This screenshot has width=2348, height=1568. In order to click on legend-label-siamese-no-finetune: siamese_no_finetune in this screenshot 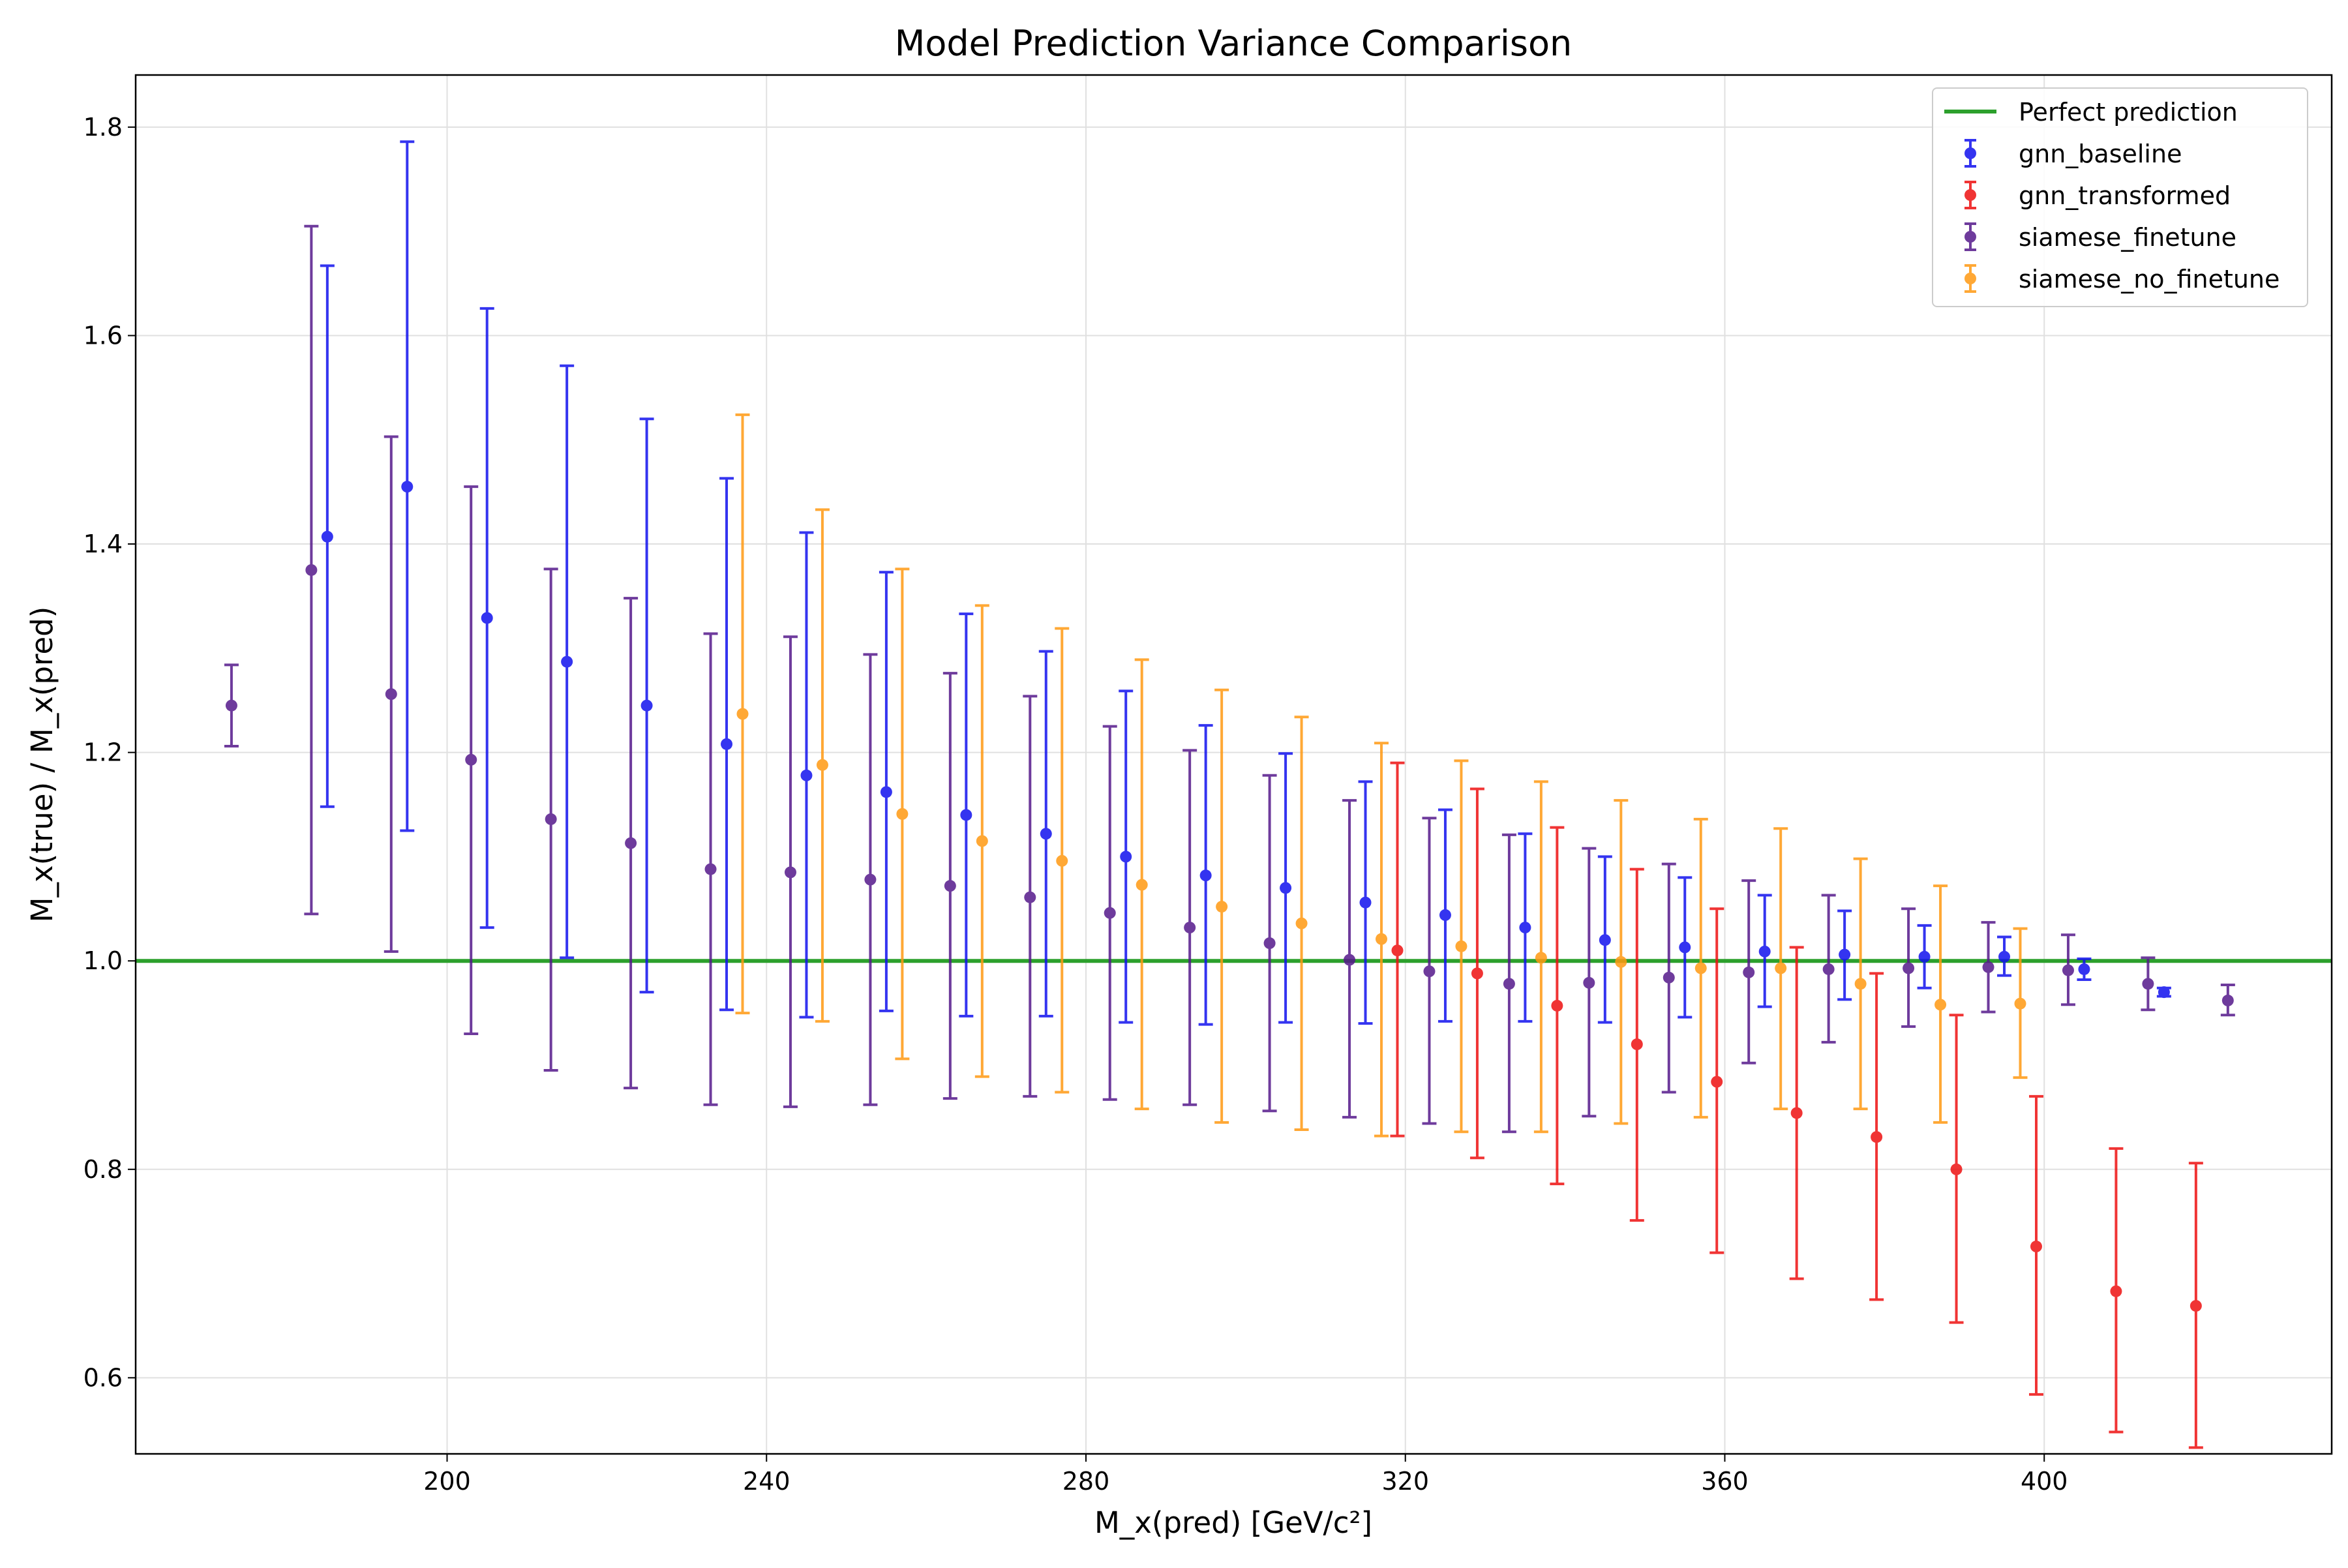, I will do `click(2150, 279)`.